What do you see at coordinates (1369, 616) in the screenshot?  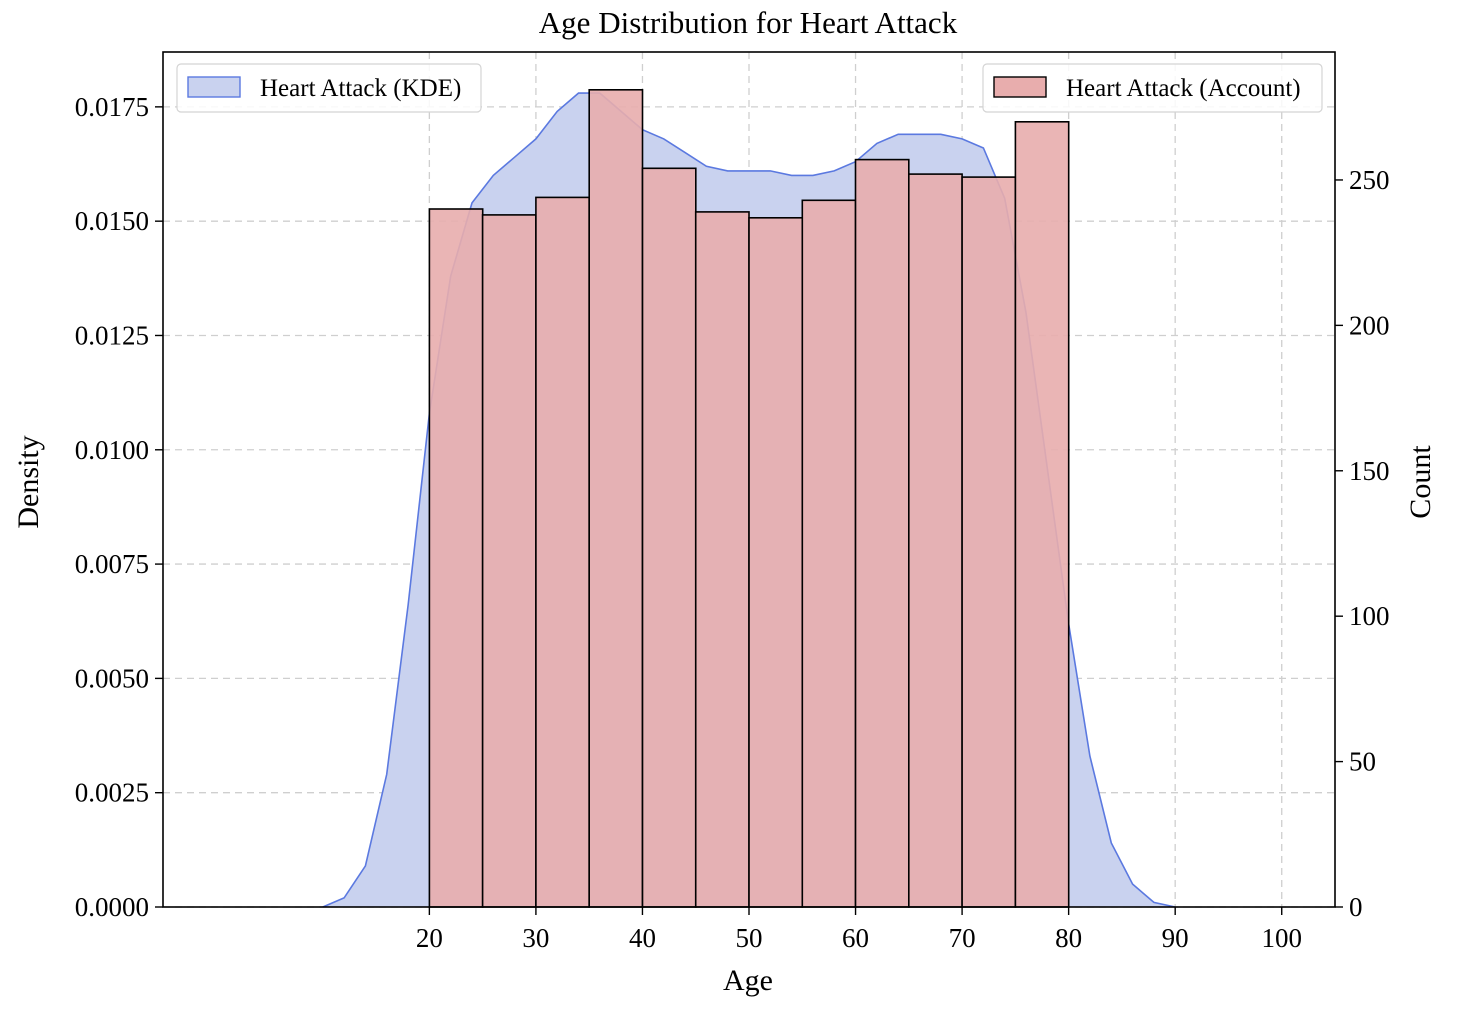 I see `y-right-tick-label: 100` at bounding box center [1369, 616].